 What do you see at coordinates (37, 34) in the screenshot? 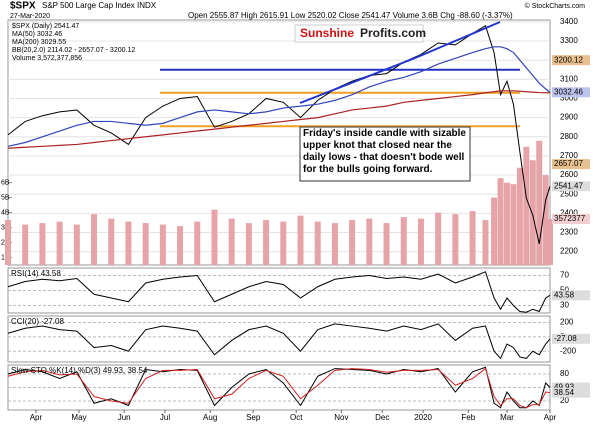
I see `legend-entry: MA(50) 3032.46` at bounding box center [37, 34].